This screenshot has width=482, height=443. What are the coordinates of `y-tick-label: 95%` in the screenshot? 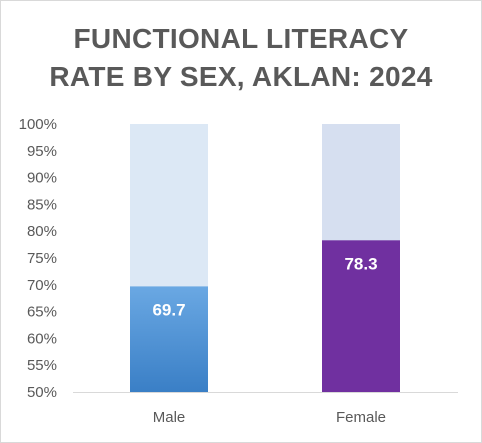 It's located at (42, 151).